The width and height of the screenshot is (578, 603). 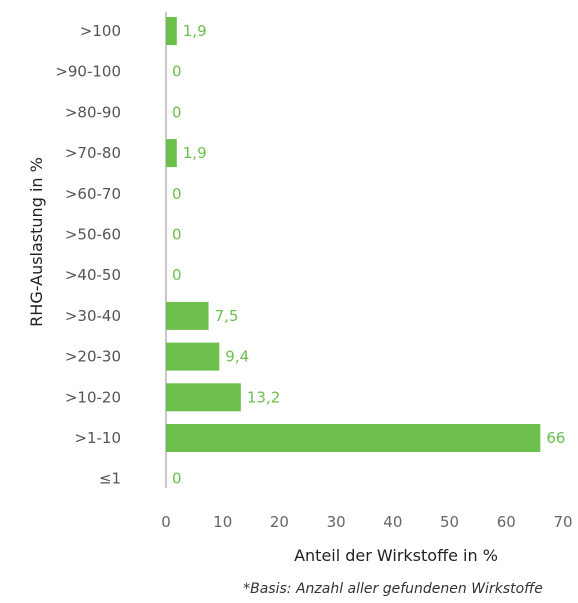 What do you see at coordinates (93, 275) in the screenshot?
I see `category-label: >40-50` at bounding box center [93, 275].